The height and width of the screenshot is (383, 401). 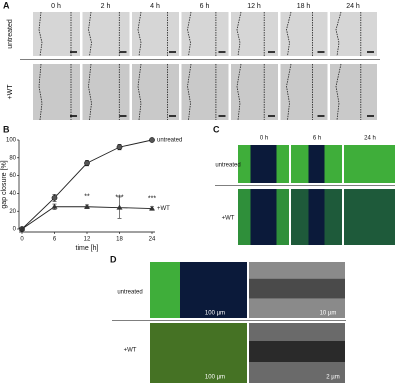 I want to click on x-tick-label: 6, so click(x=55, y=240).